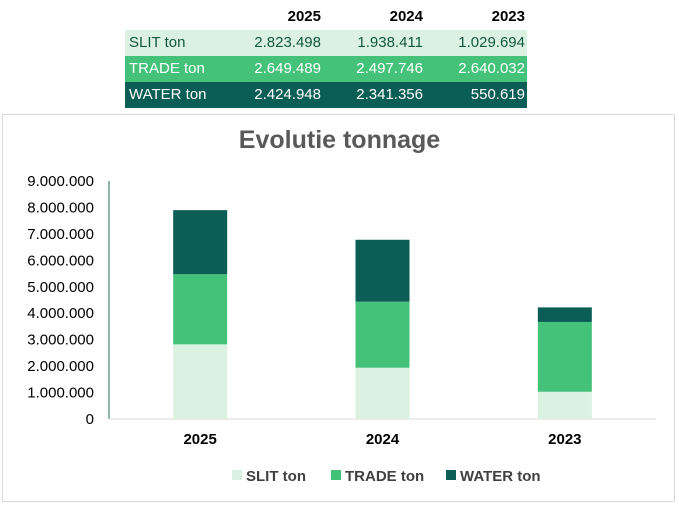 The image size is (679, 506). What do you see at coordinates (60, 340) in the screenshot?
I see `y-tick-label: 3.000.000` at bounding box center [60, 340].